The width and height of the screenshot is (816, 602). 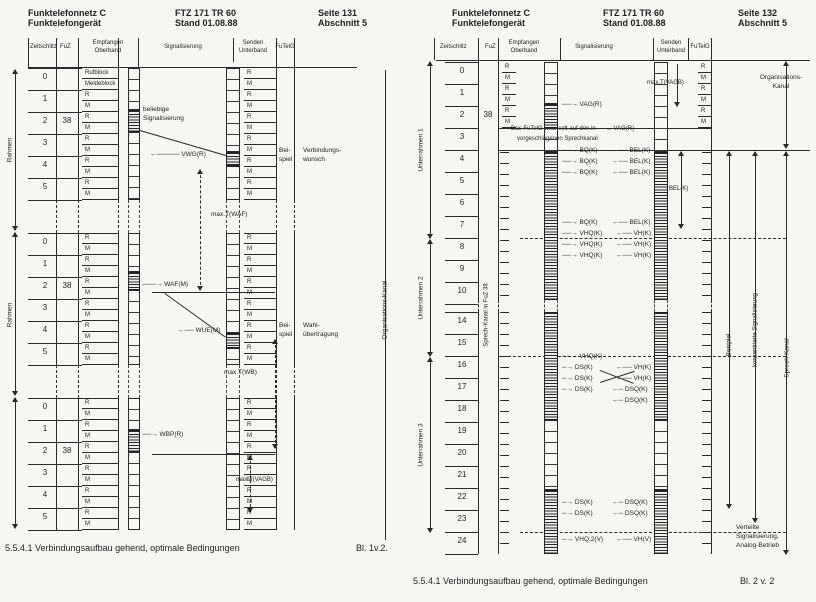 I want to click on signal-label: ──→ VAG(R), so click(x=582, y=104).